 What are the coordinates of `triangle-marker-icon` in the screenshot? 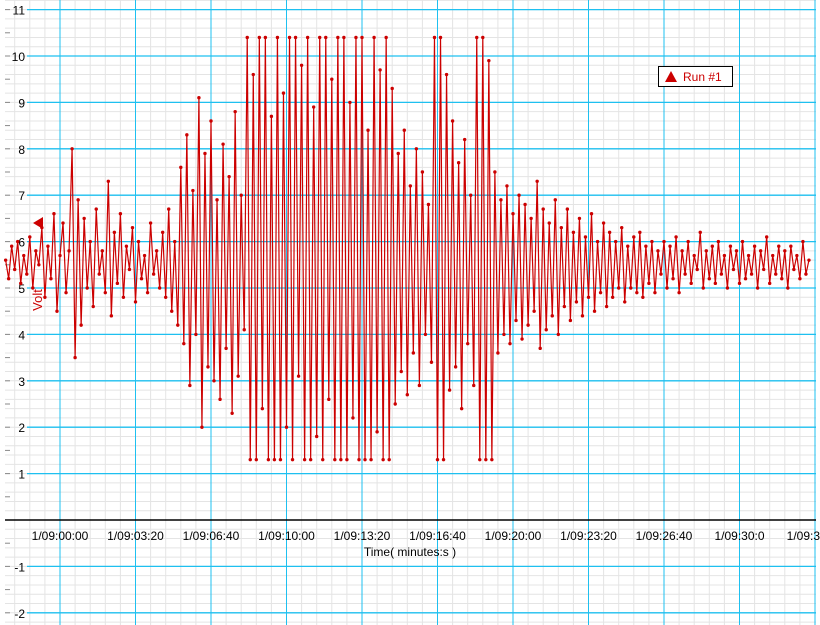 It's located at (671, 76).